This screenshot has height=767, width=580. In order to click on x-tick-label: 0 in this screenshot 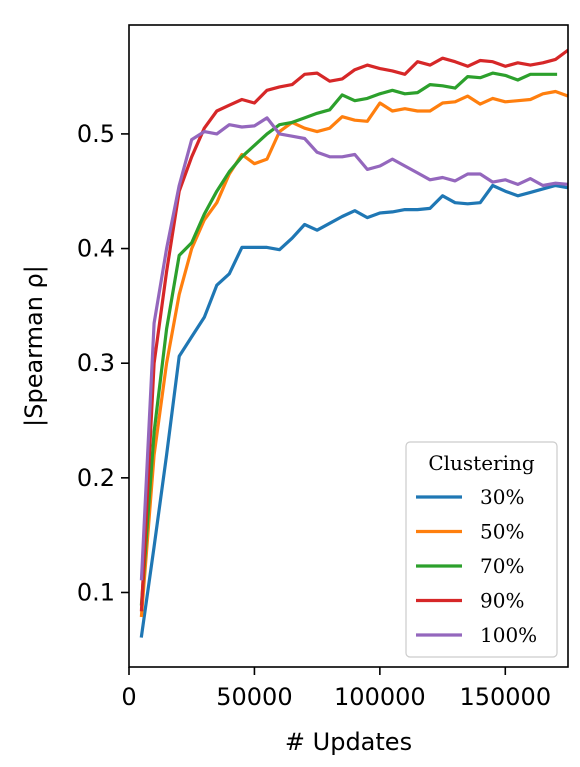, I will do `click(128, 697)`.